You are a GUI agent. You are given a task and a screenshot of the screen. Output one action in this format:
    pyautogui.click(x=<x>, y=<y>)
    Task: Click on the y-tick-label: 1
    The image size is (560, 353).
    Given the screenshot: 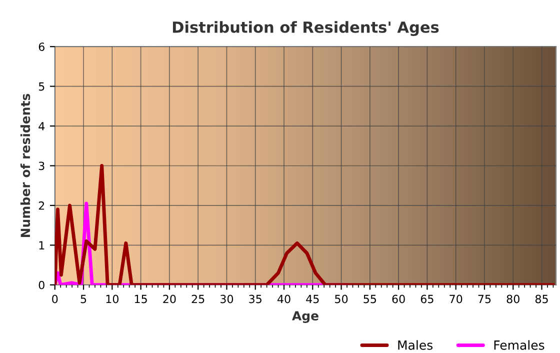 What is the action you would take?
    pyautogui.click(x=41, y=245)
    